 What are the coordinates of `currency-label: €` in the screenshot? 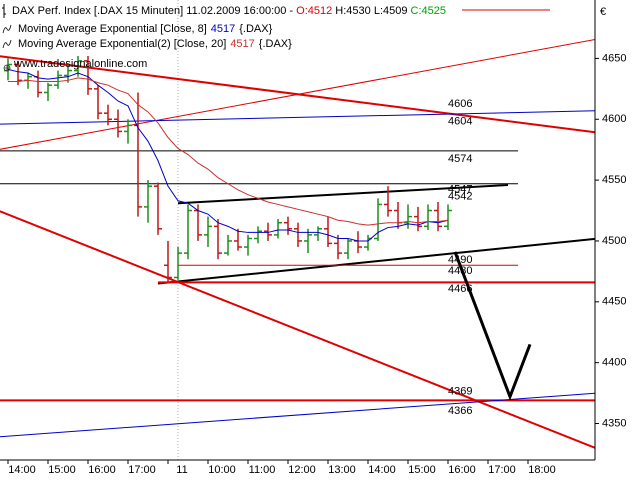 It's located at (603, 12).